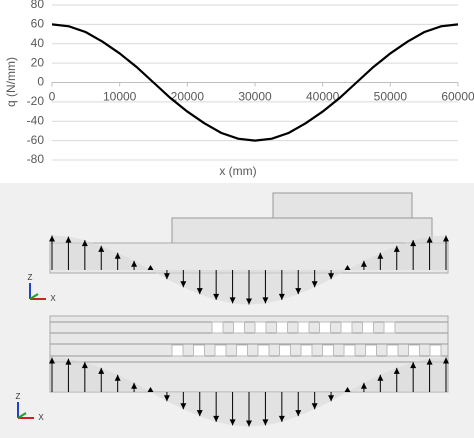  What do you see at coordinates (457, 97) in the screenshot?
I see `x-tick-label: 60000` at bounding box center [457, 97].